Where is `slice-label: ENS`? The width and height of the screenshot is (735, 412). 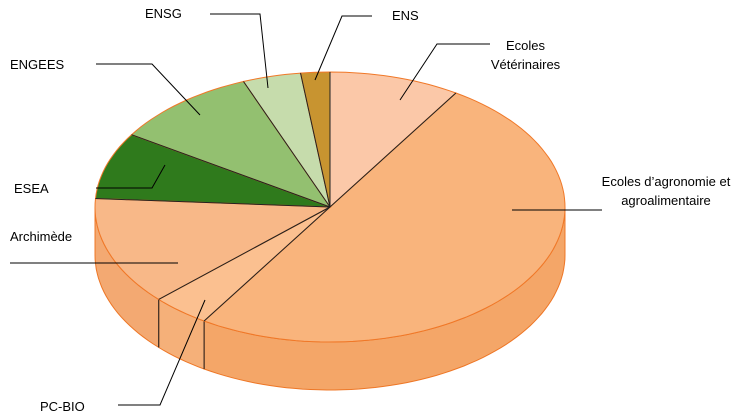
slice-label: ENS is located at coordinates (405, 15).